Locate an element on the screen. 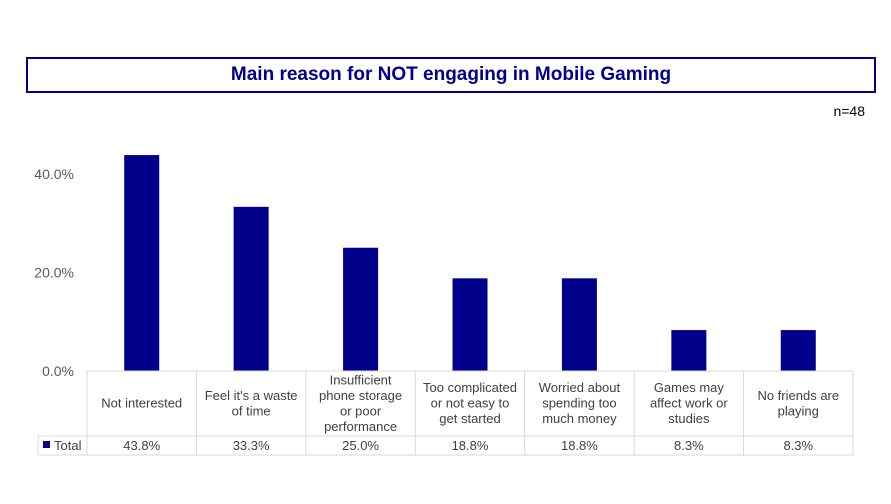  category-label: Not interested is located at coordinates (141, 403).